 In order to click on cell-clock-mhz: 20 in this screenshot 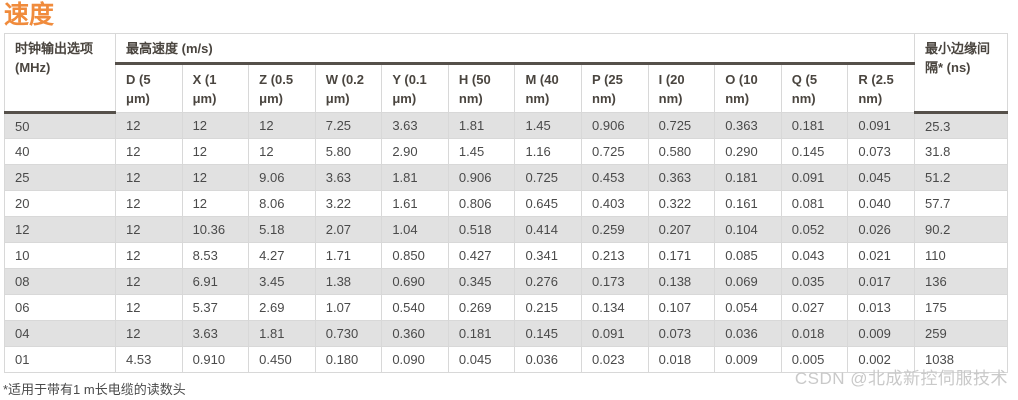, I will do `click(60, 203)`.